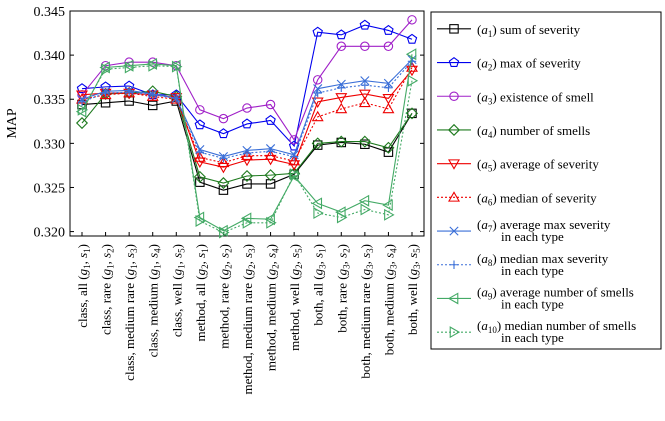 The height and width of the screenshot is (421, 665). I want to click on legend-label: (a1) sum of severity, so click(529, 30).